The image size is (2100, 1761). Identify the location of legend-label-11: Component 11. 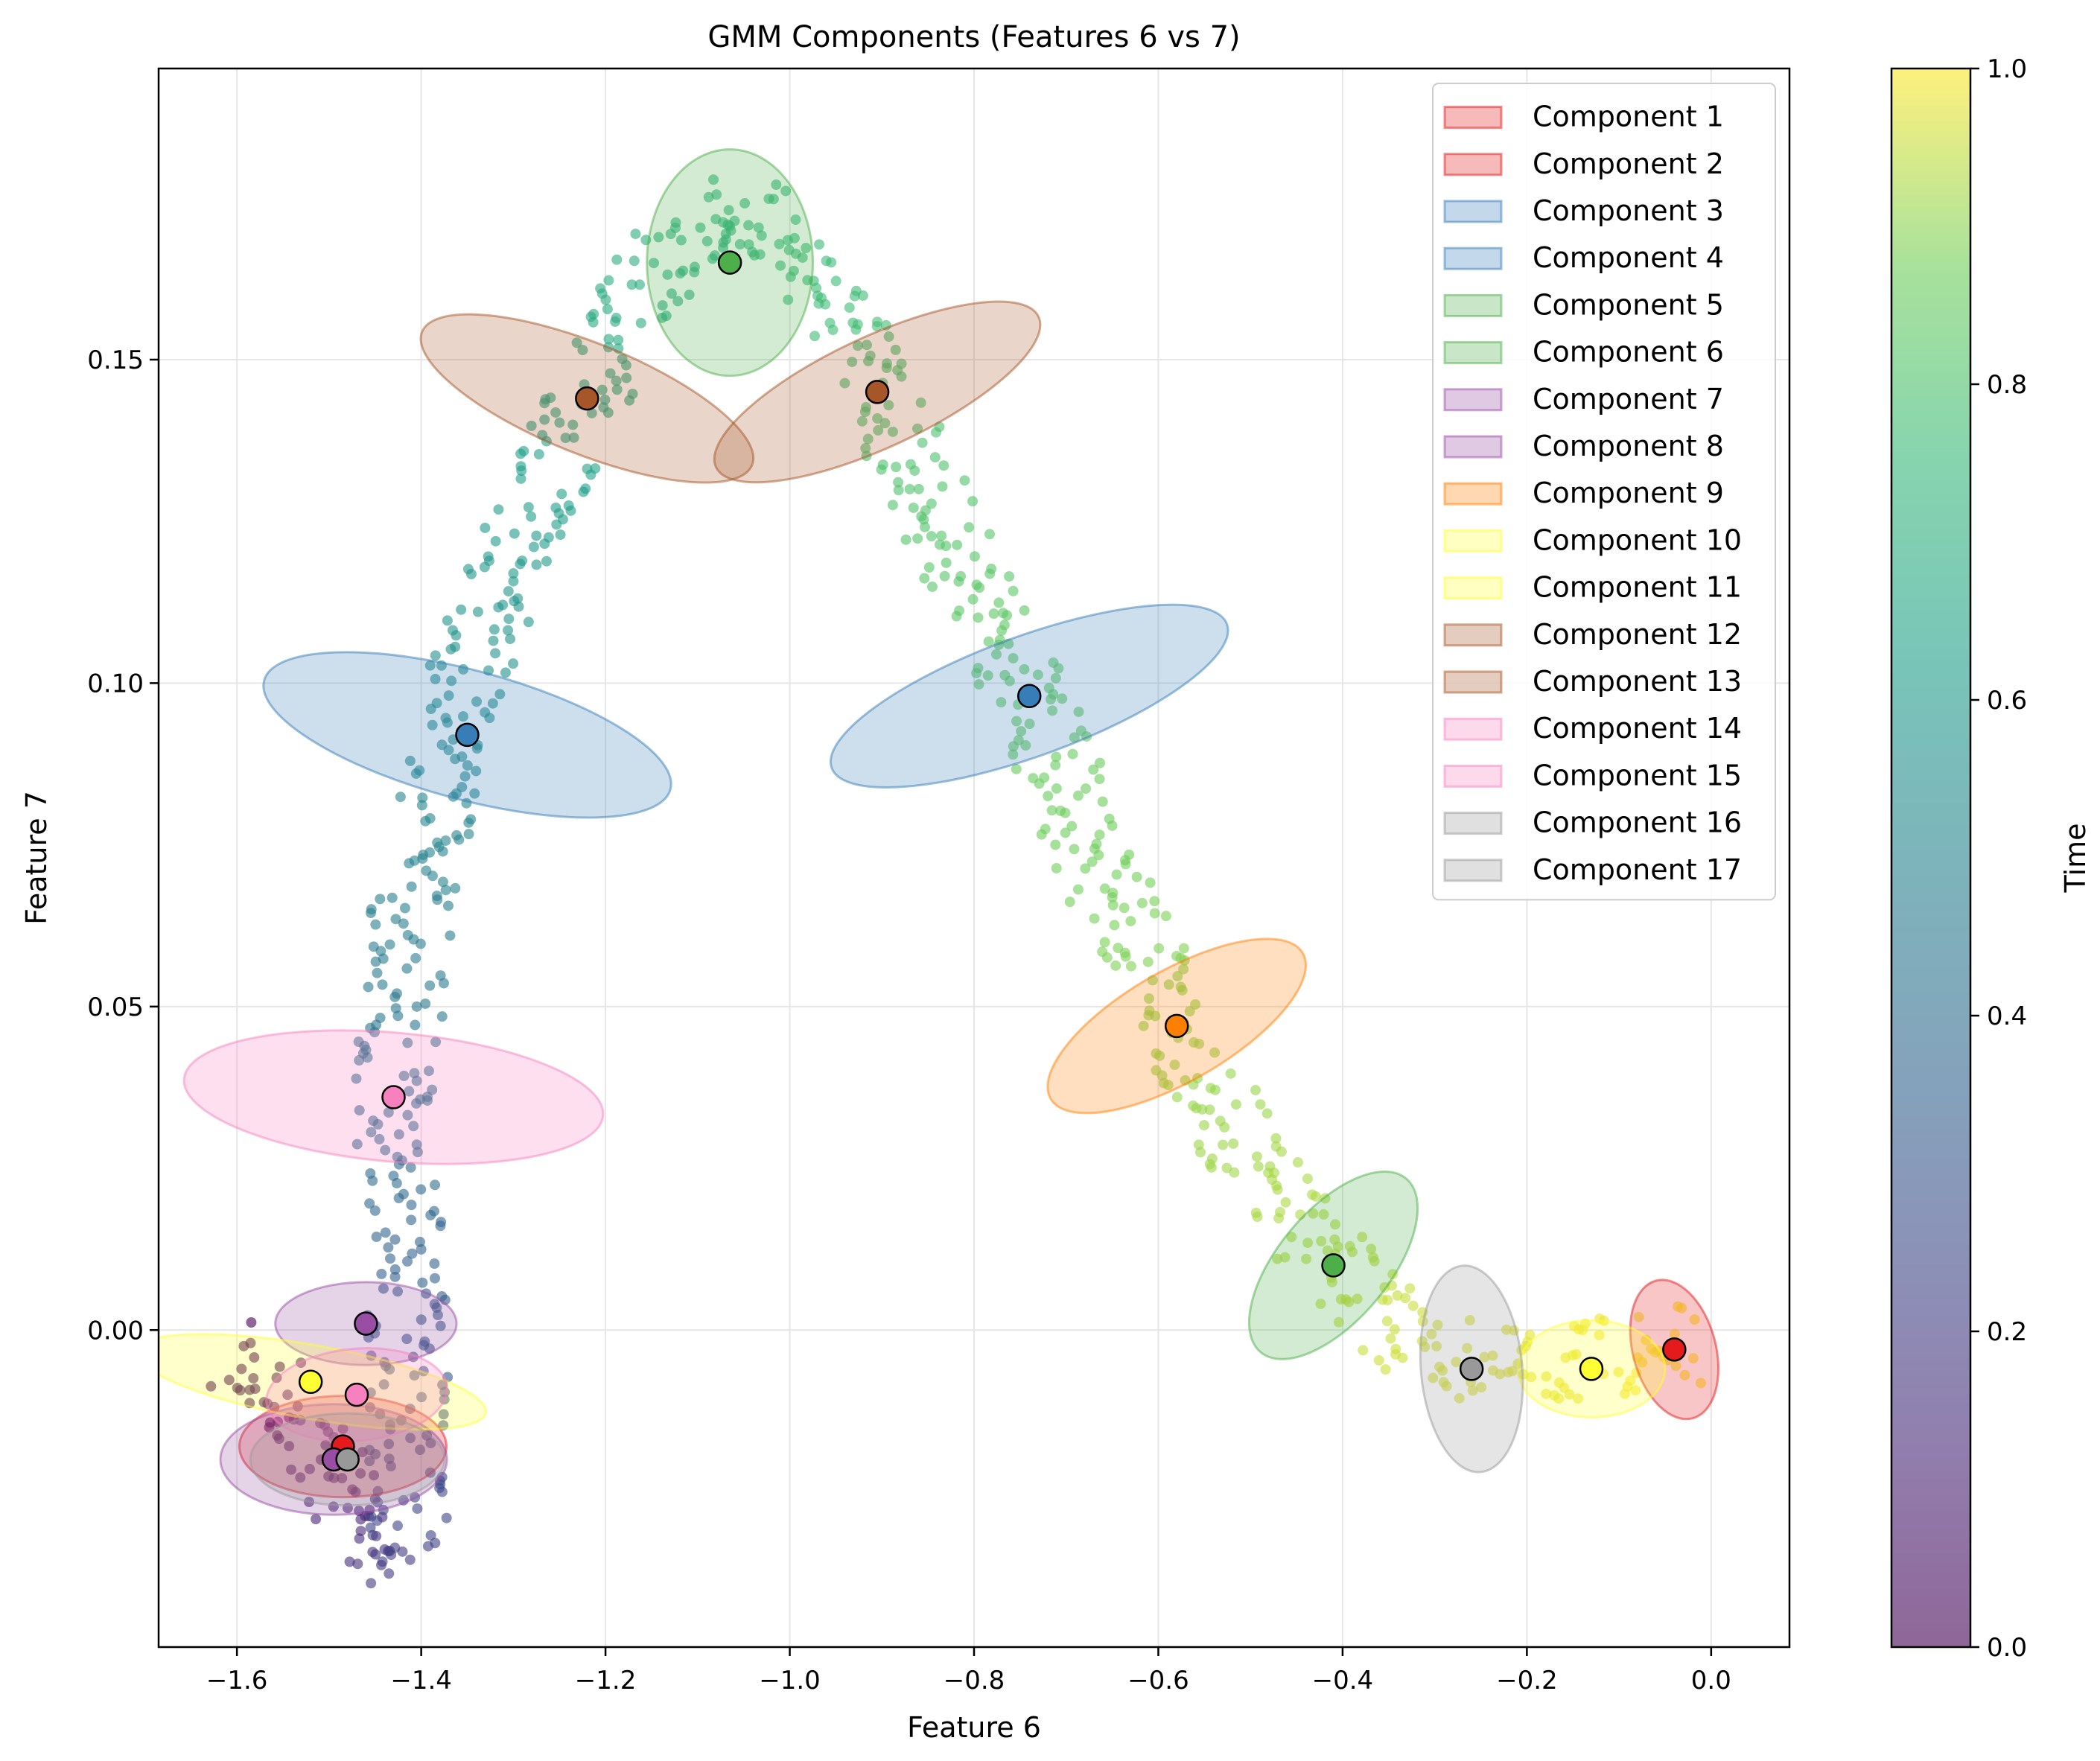
(1637, 588).